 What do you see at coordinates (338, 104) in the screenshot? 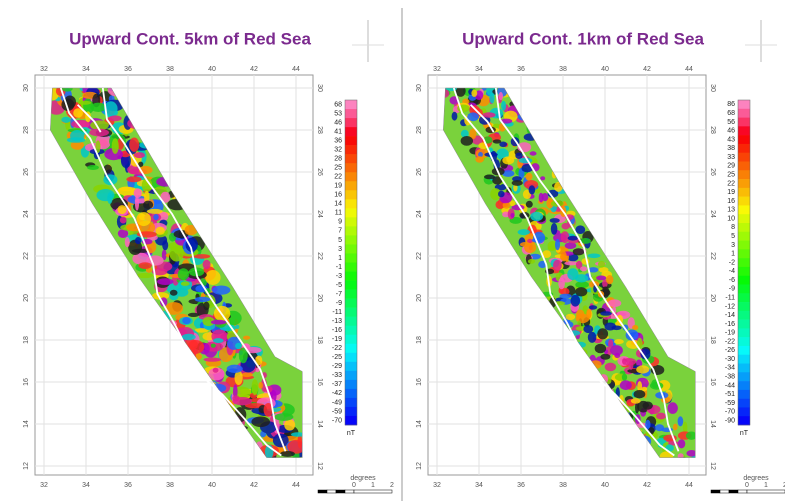
I see `legend-label: 68` at bounding box center [338, 104].